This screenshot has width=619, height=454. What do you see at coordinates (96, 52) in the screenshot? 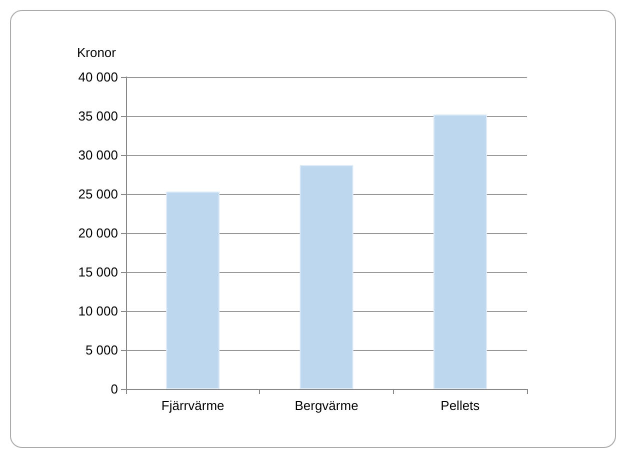
I see `y-axis-title: Kronor` at bounding box center [96, 52].